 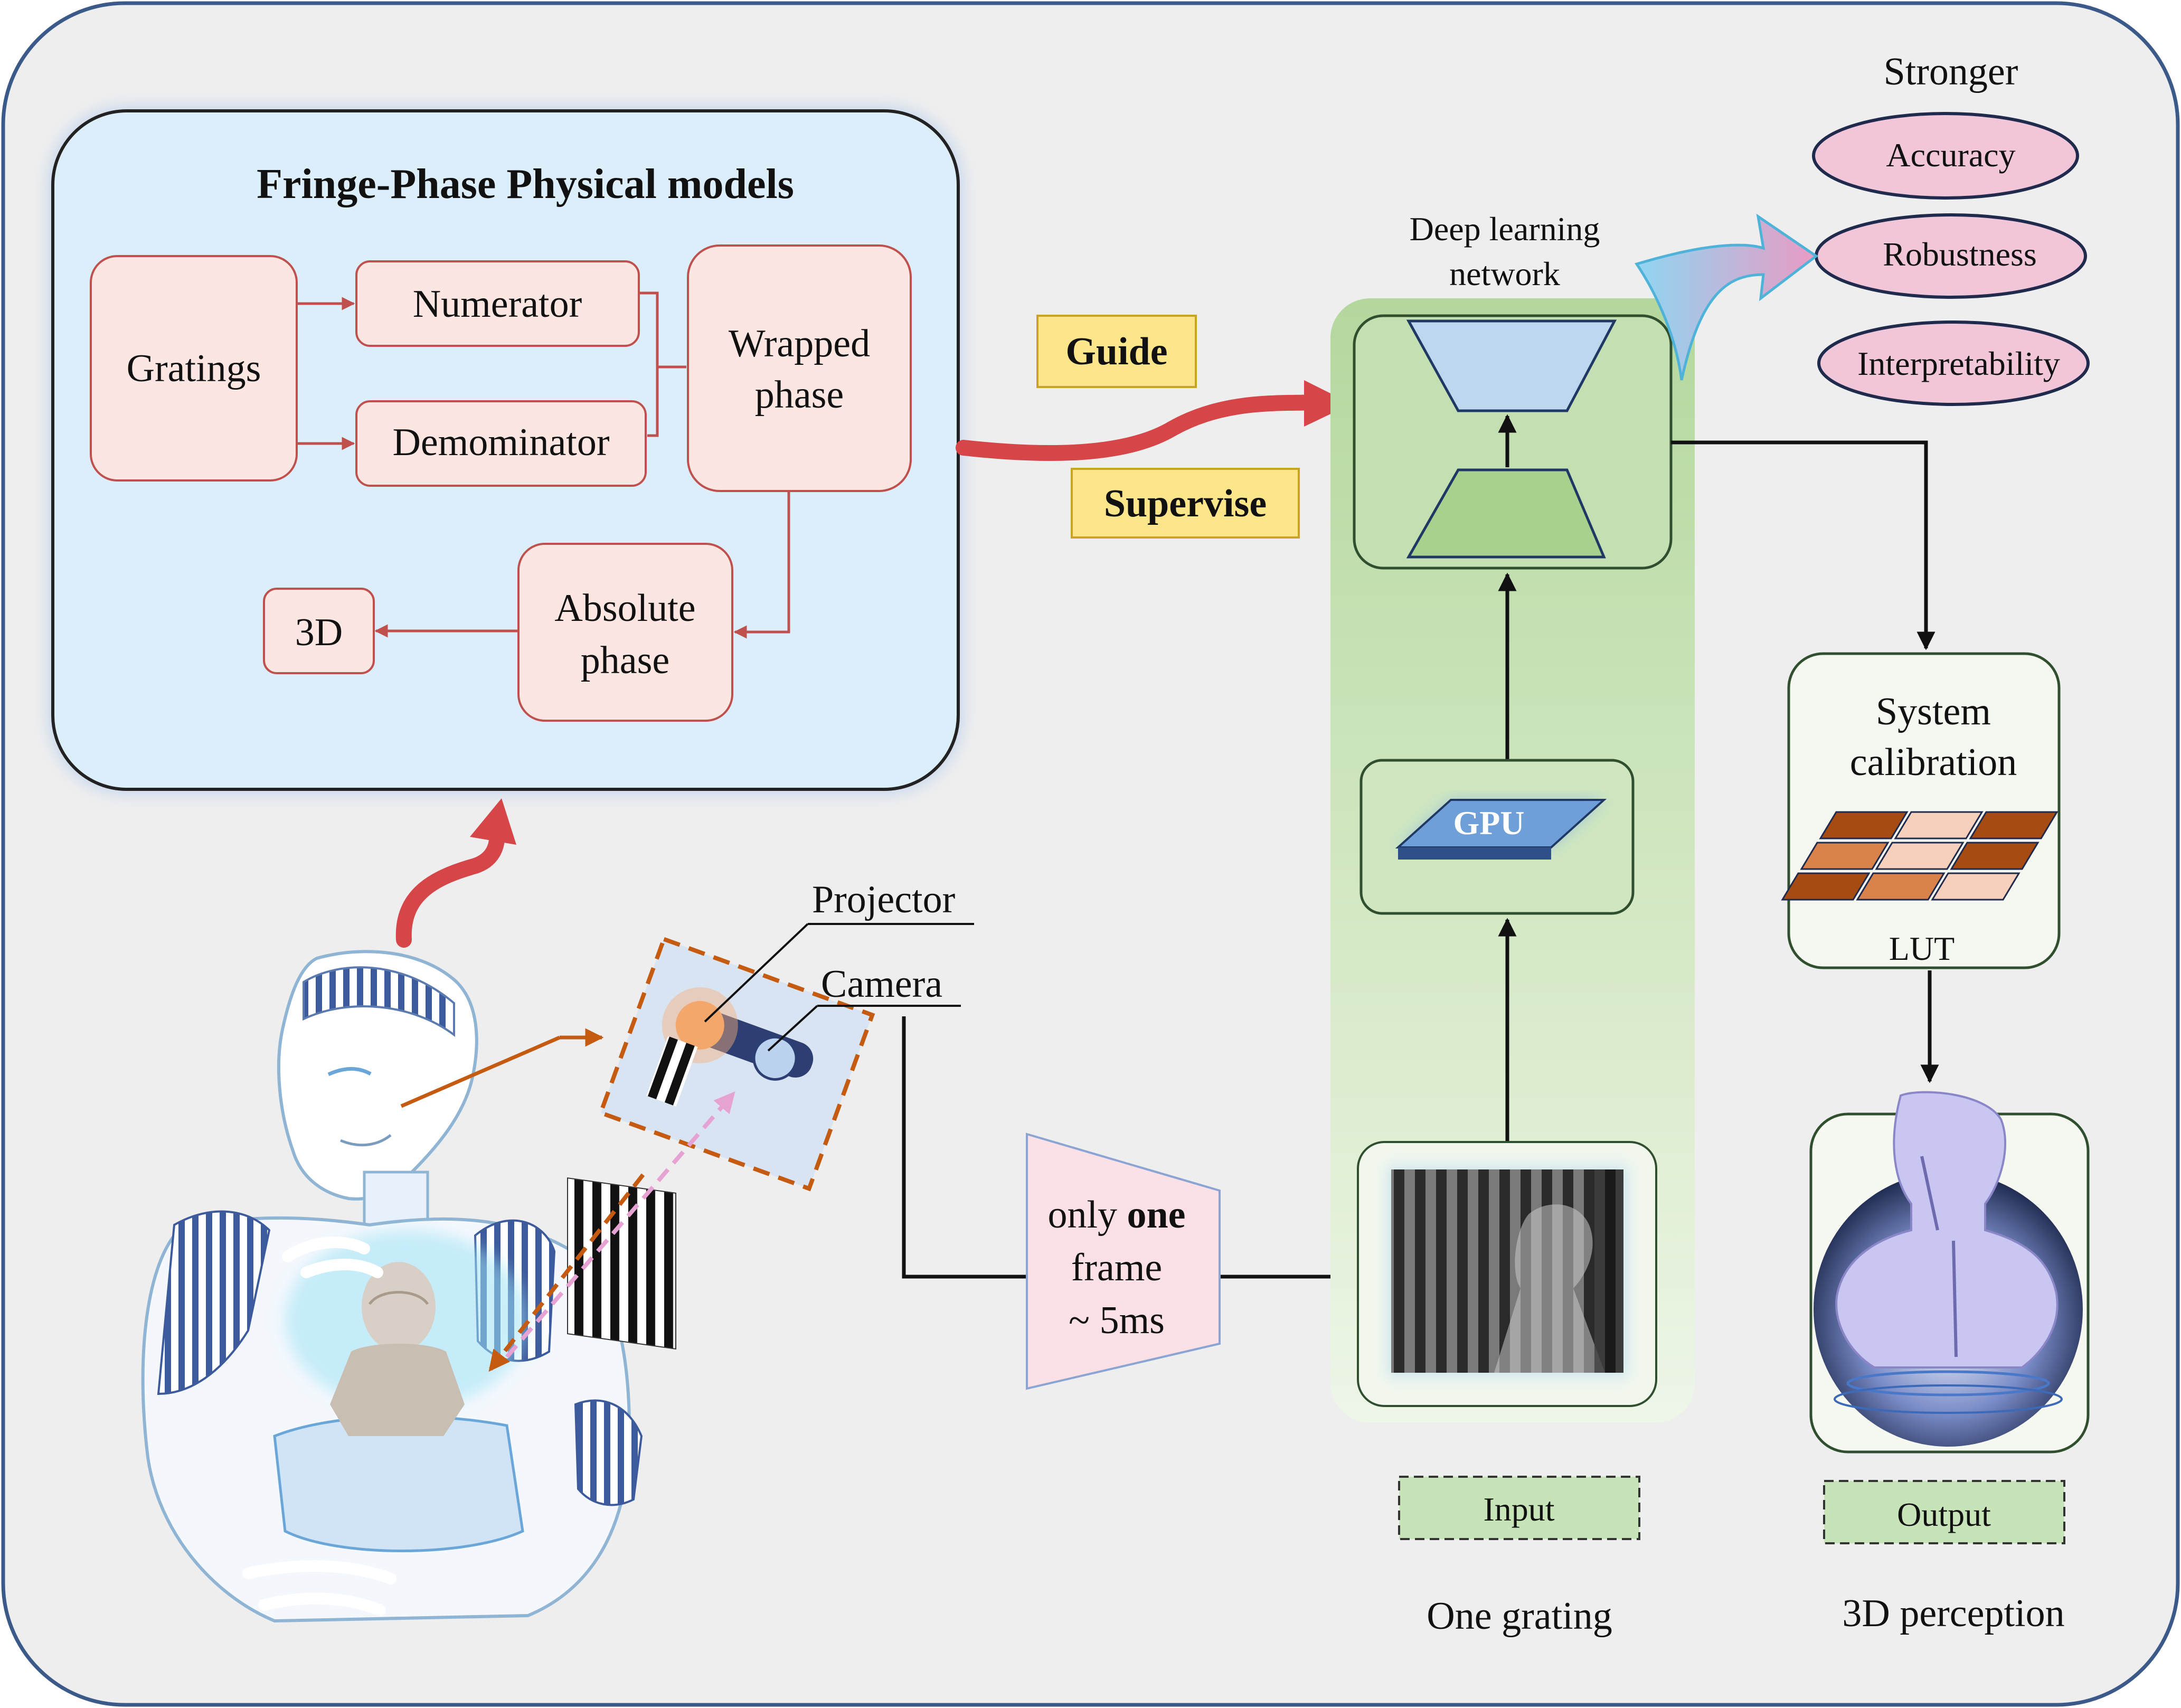 I want to click on capture-line1-prefix: only, so click(x=1087, y=1215).